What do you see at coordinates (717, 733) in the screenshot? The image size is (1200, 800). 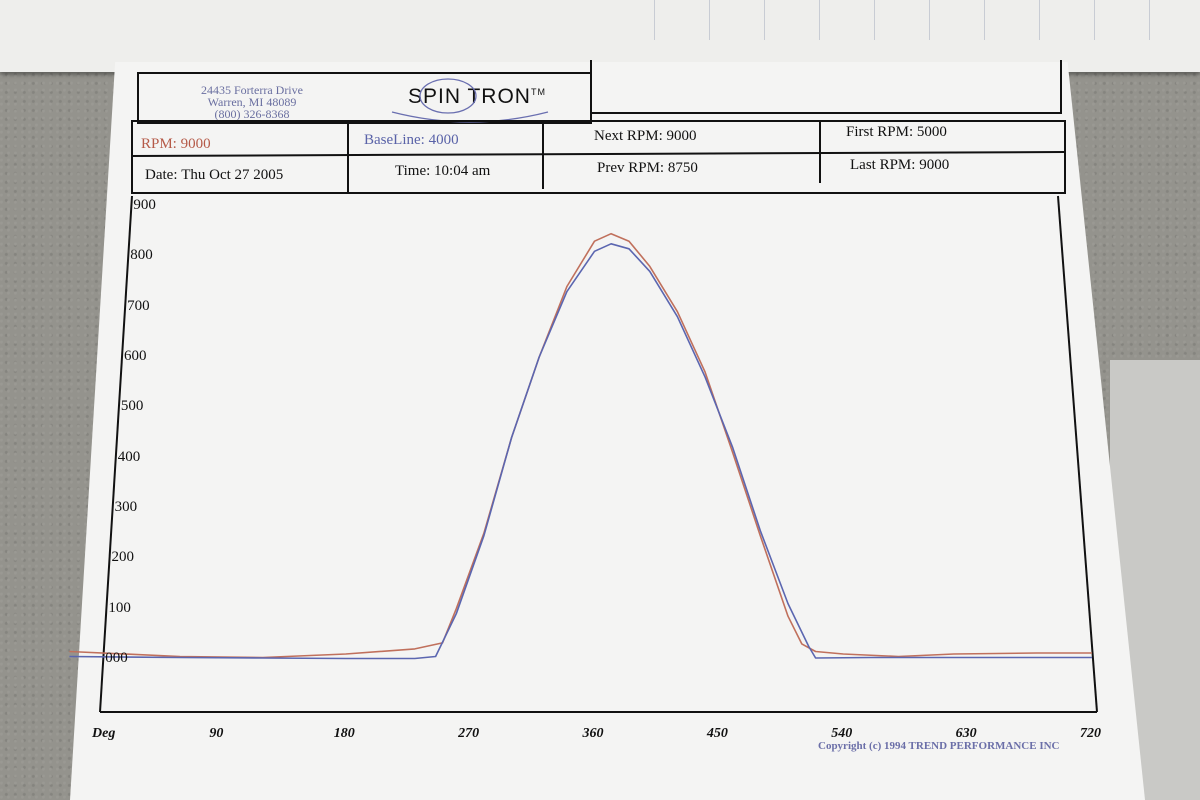 I see `x-tick-label: 450` at bounding box center [717, 733].